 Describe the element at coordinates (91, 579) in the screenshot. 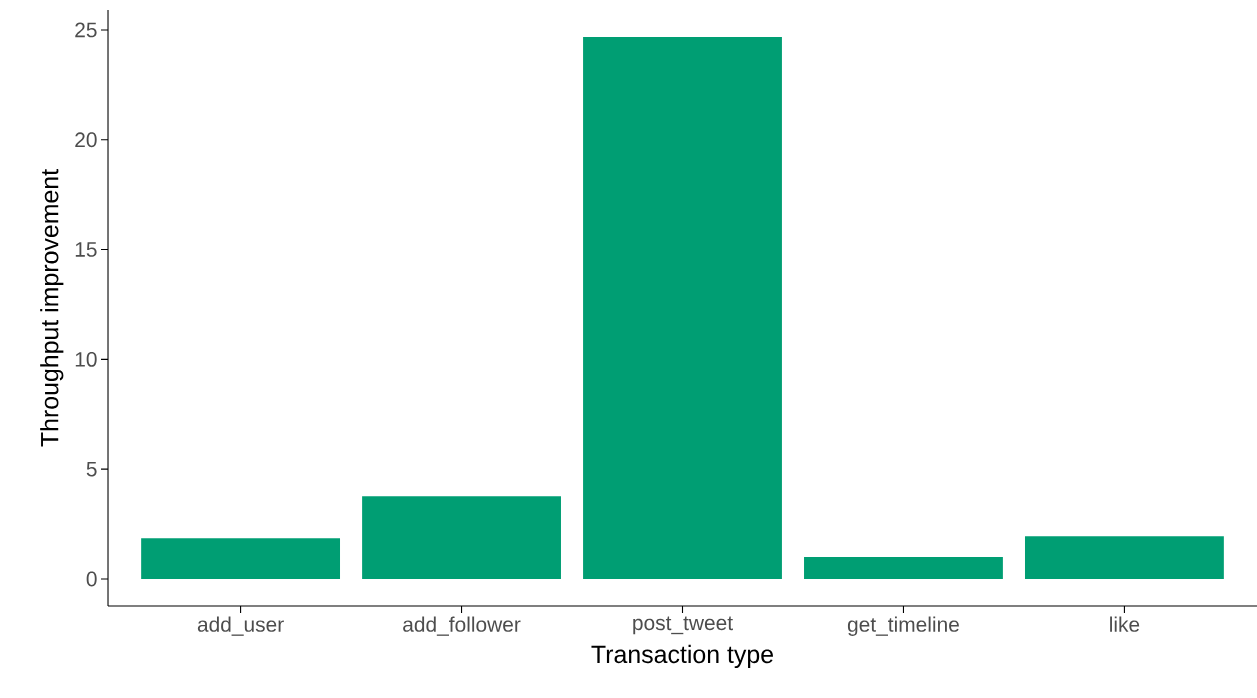

I see `y-tick-label: 0` at that location.